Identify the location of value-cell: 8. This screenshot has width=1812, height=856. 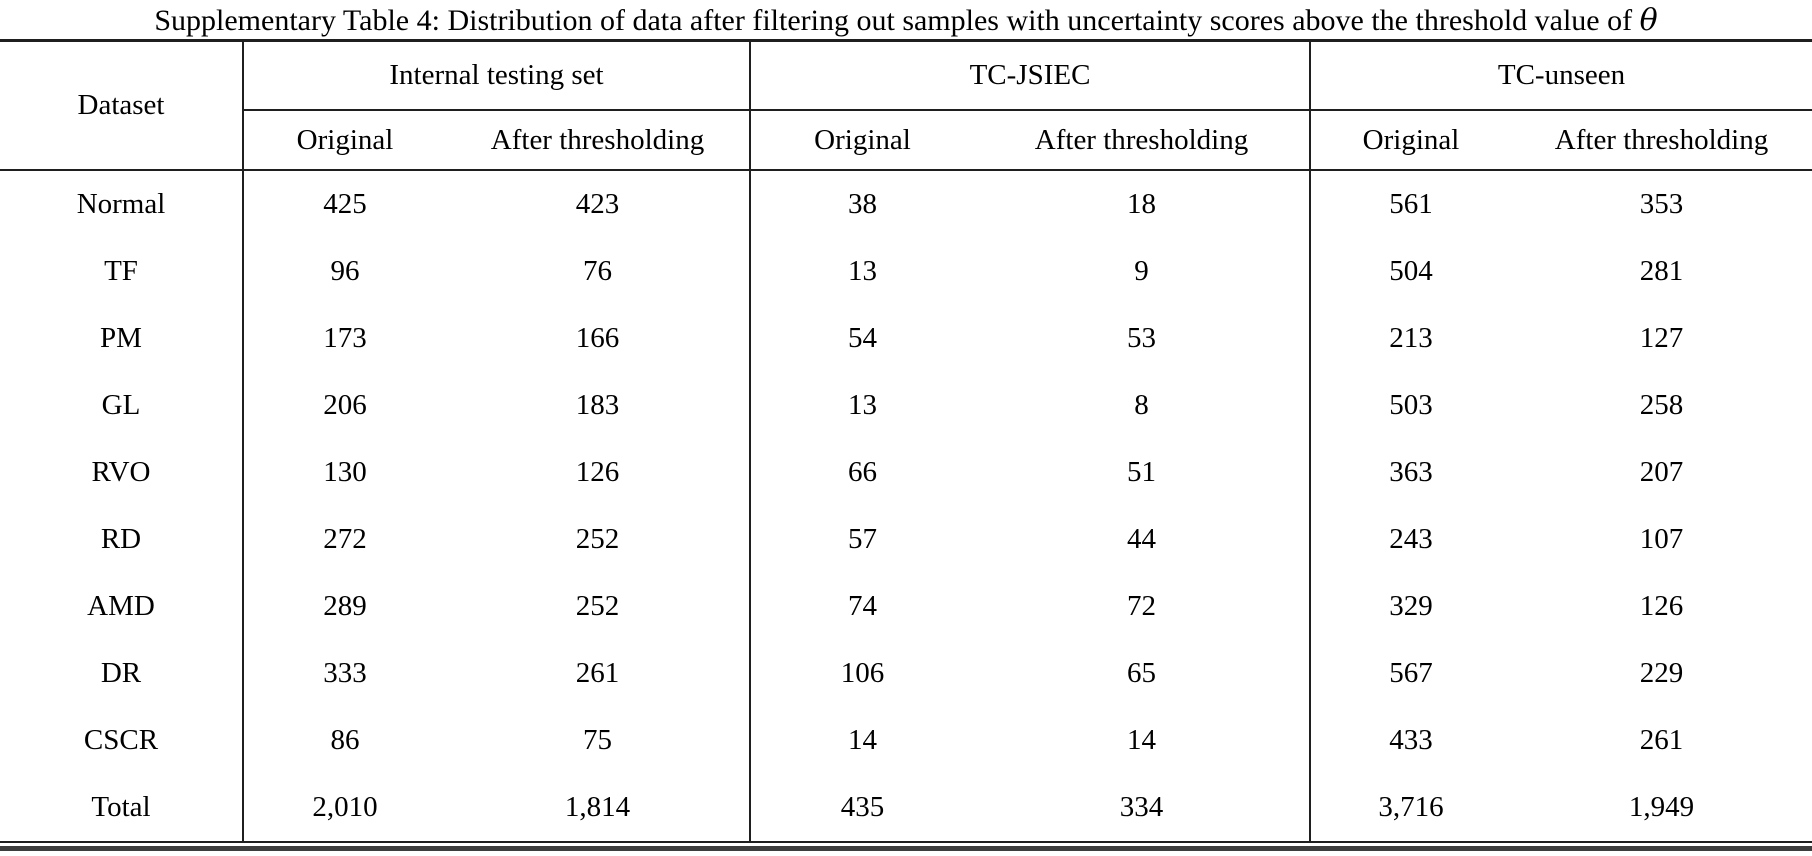
(1142, 405).